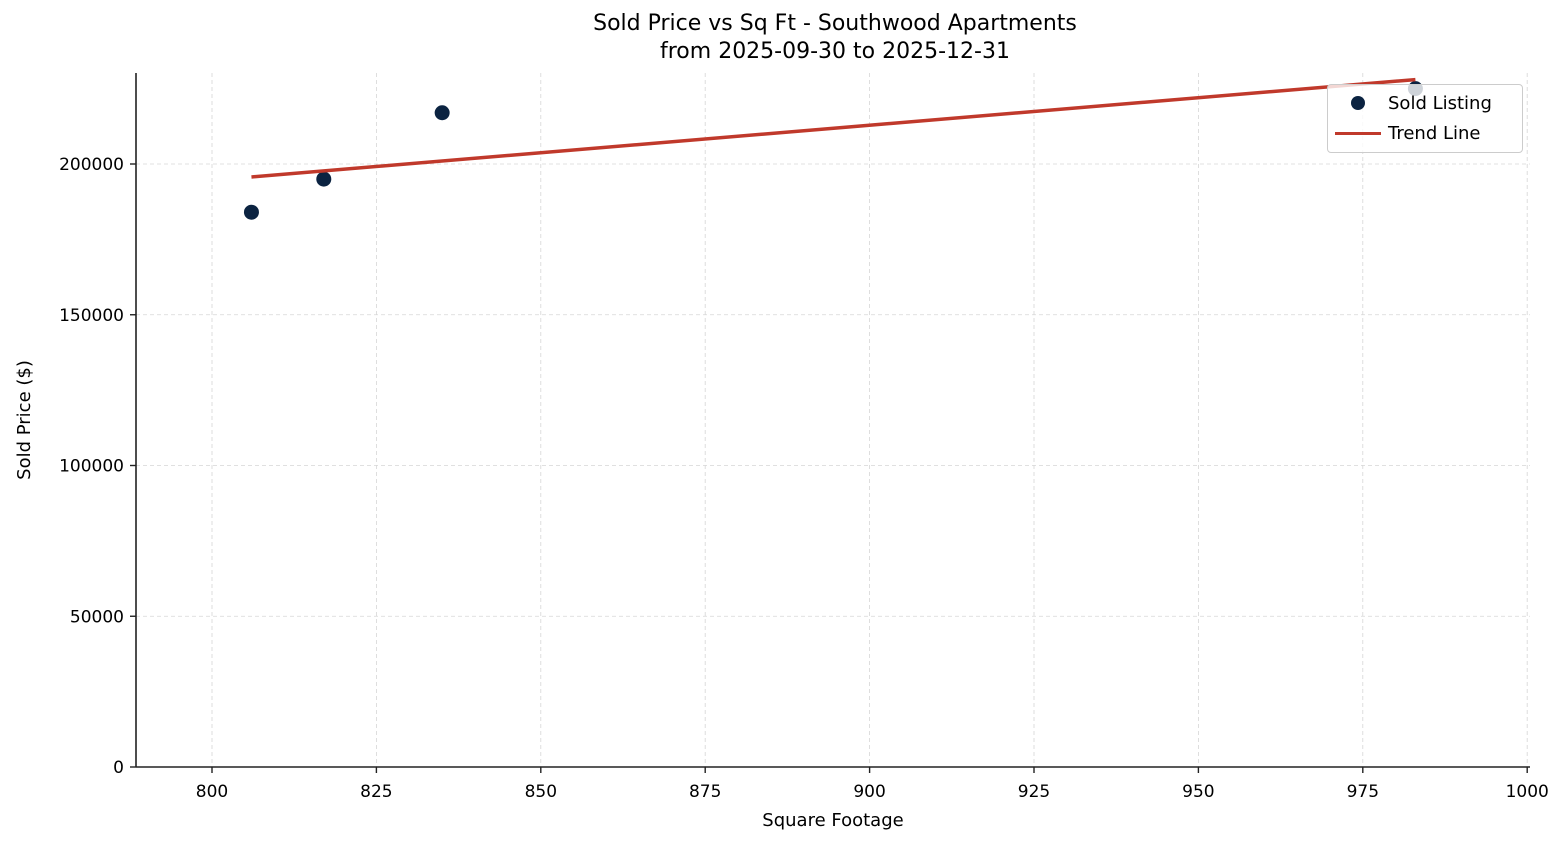 The image size is (1566, 845). I want to click on legend-label: Trend Line, so click(1434, 133).